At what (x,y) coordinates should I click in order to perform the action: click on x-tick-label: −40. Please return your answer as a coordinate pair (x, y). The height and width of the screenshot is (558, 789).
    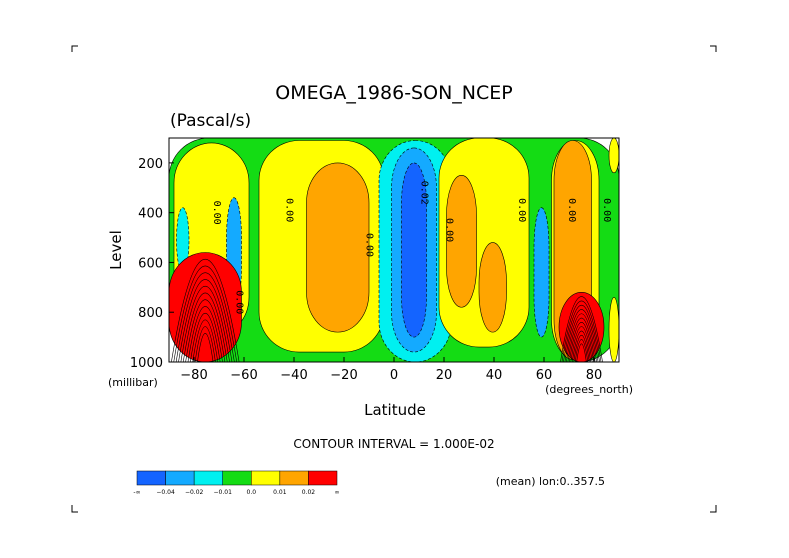
    Looking at the image, I should click on (293, 375).